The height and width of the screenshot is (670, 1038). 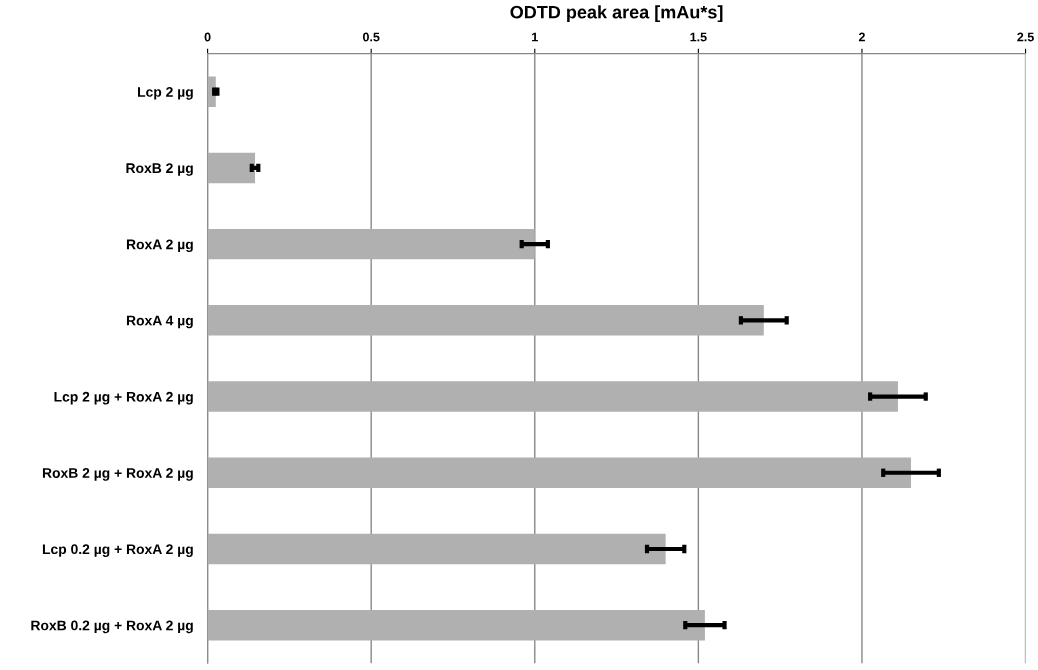 What do you see at coordinates (159, 169) in the screenshot?
I see `y-tick-label: RoxB 2 µg` at bounding box center [159, 169].